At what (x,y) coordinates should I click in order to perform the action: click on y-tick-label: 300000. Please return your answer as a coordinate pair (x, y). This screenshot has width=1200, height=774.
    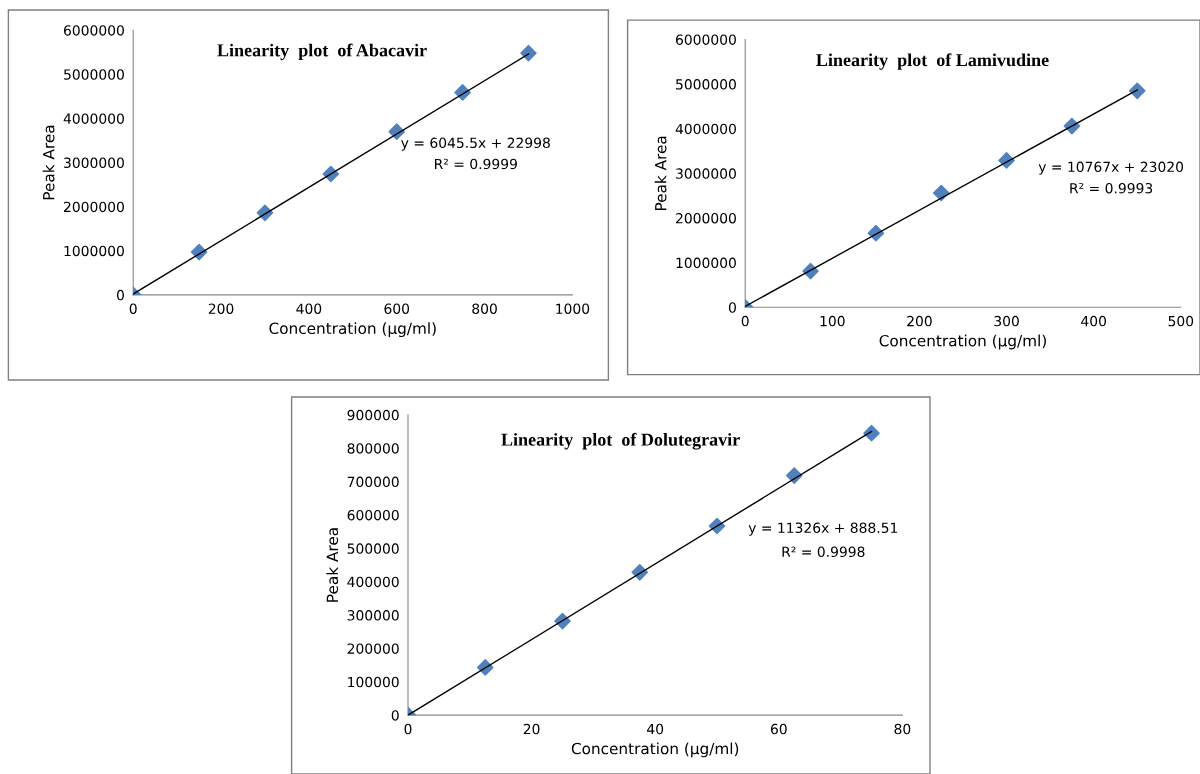
    Looking at the image, I should click on (373, 615).